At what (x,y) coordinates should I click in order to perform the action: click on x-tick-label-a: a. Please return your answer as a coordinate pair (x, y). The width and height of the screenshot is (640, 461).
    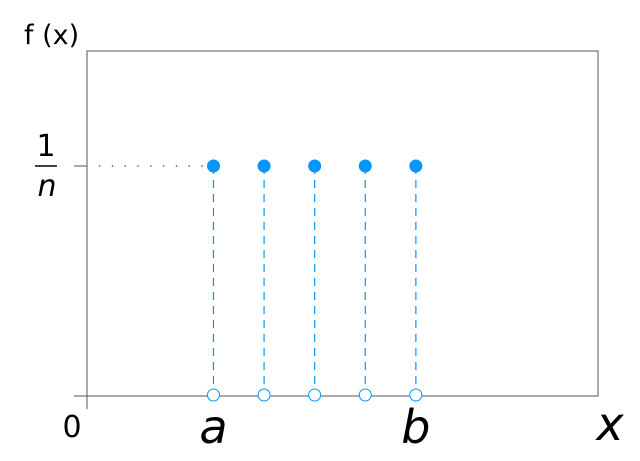
    Looking at the image, I should click on (213, 427).